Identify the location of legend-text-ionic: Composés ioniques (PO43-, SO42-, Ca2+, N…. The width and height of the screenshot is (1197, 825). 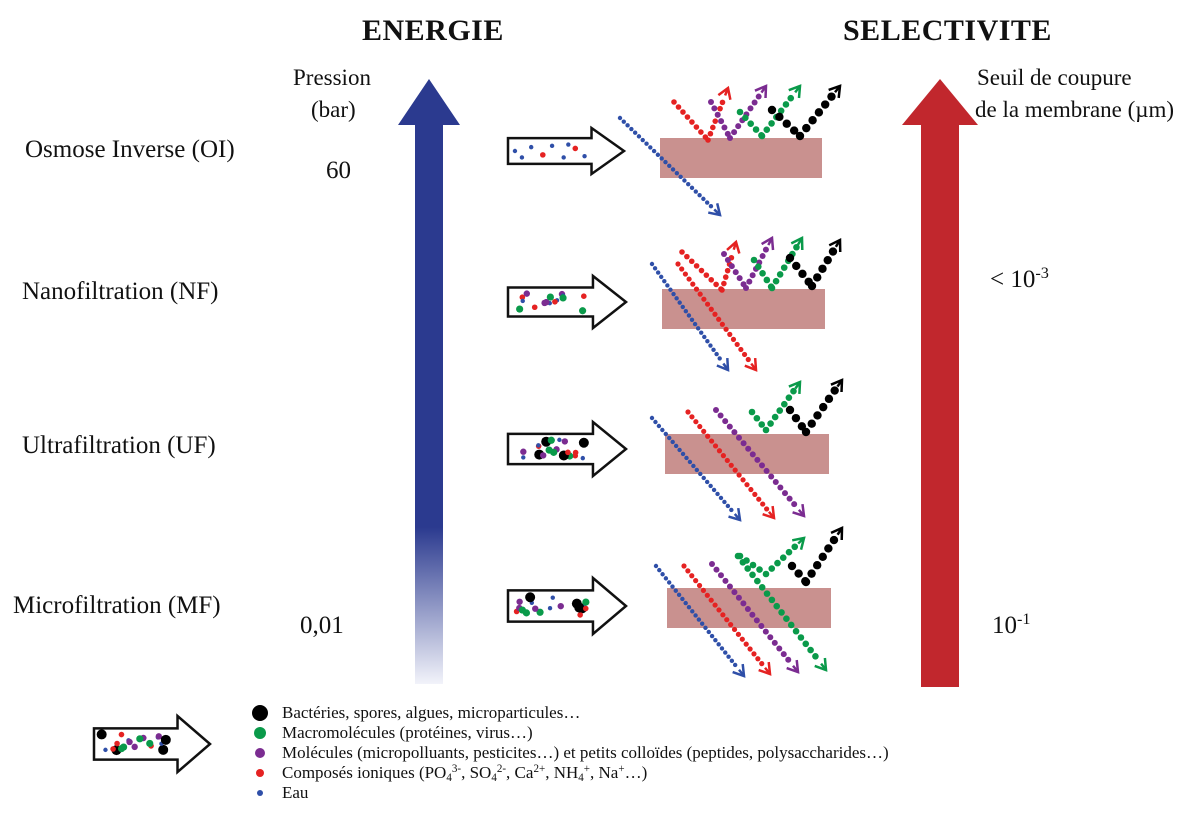
(465, 773).